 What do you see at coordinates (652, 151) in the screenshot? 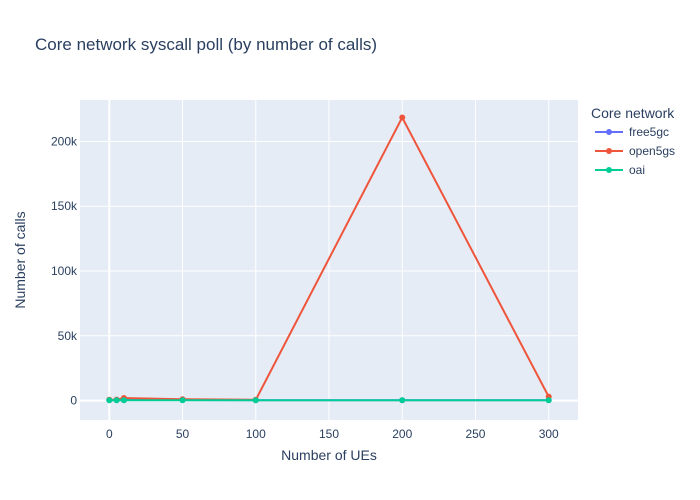
I see `legend-label: open5gs` at bounding box center [652, 151].